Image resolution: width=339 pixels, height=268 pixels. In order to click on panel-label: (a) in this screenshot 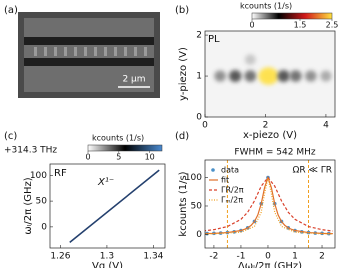, I will do `click(11, 10)`.